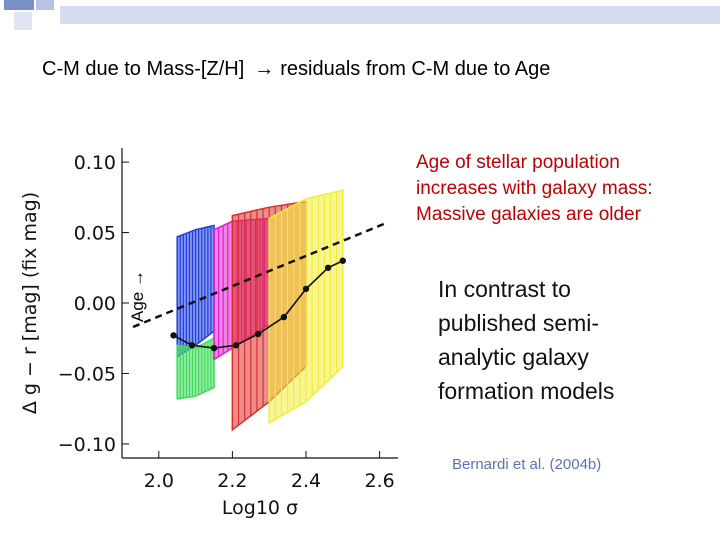 This screenshot has width=720, height=540. Describe the element at coordinates (232, 481) in the screenshot. I see `x-tick-label: 2.2` at that location.